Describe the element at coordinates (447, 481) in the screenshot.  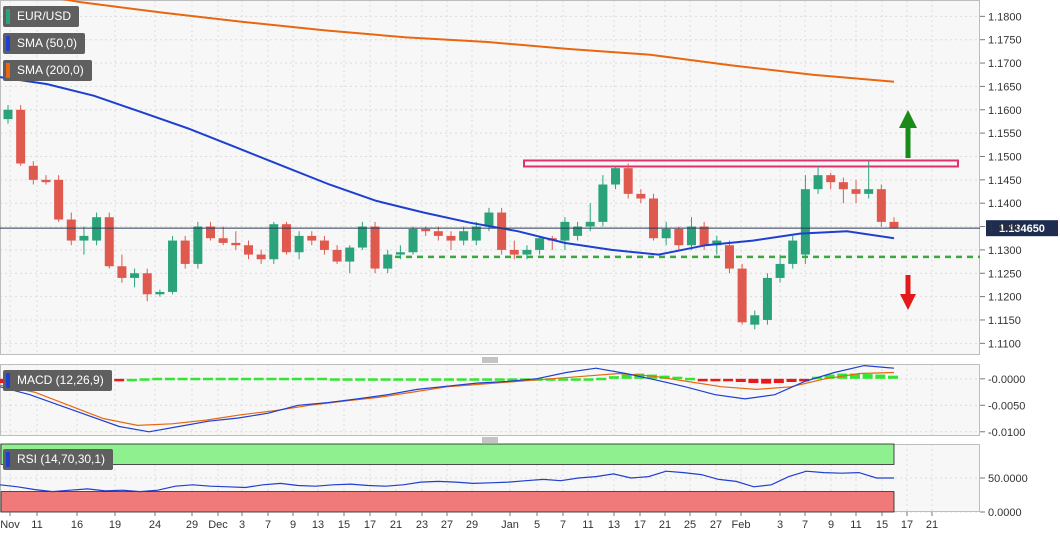
I see `rsi-line` at that location.